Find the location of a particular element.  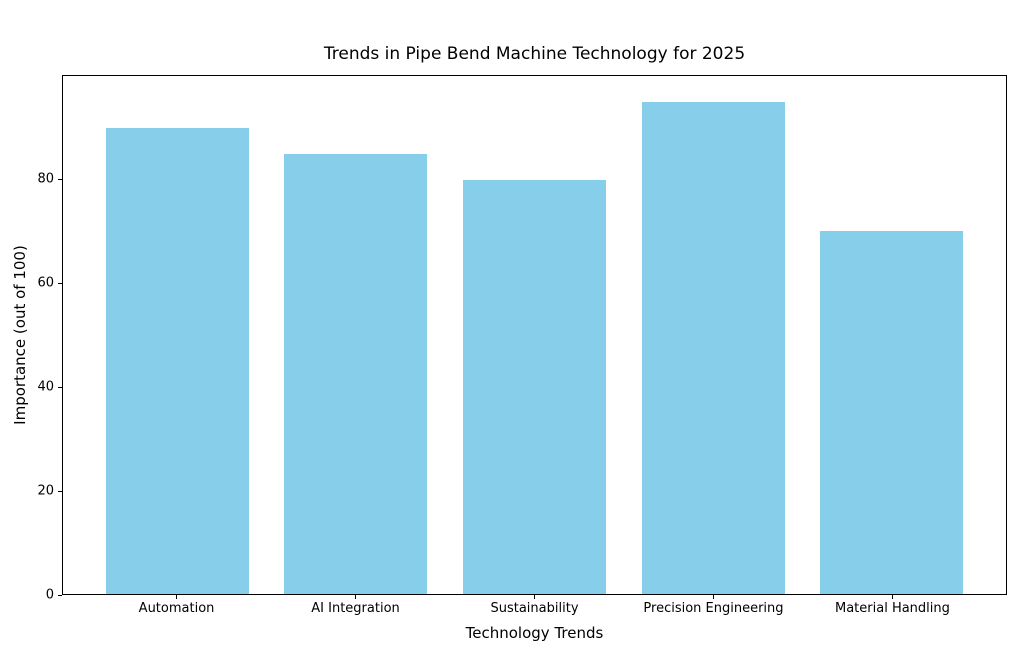

x-tick-label: Automation is located at coordinates (176, 608).